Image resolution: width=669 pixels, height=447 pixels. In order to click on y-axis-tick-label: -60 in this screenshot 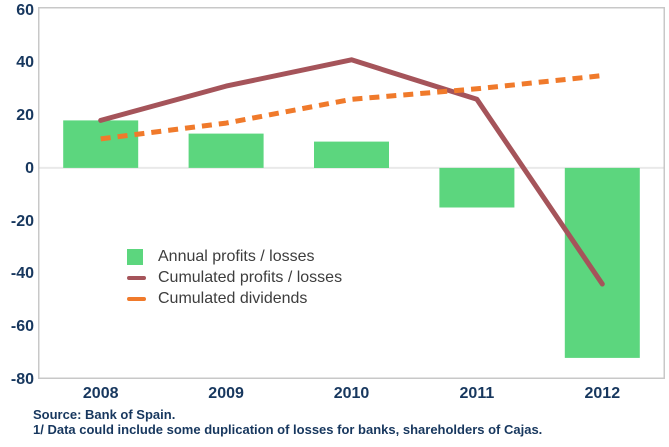, I will do `click(22, 327)`.